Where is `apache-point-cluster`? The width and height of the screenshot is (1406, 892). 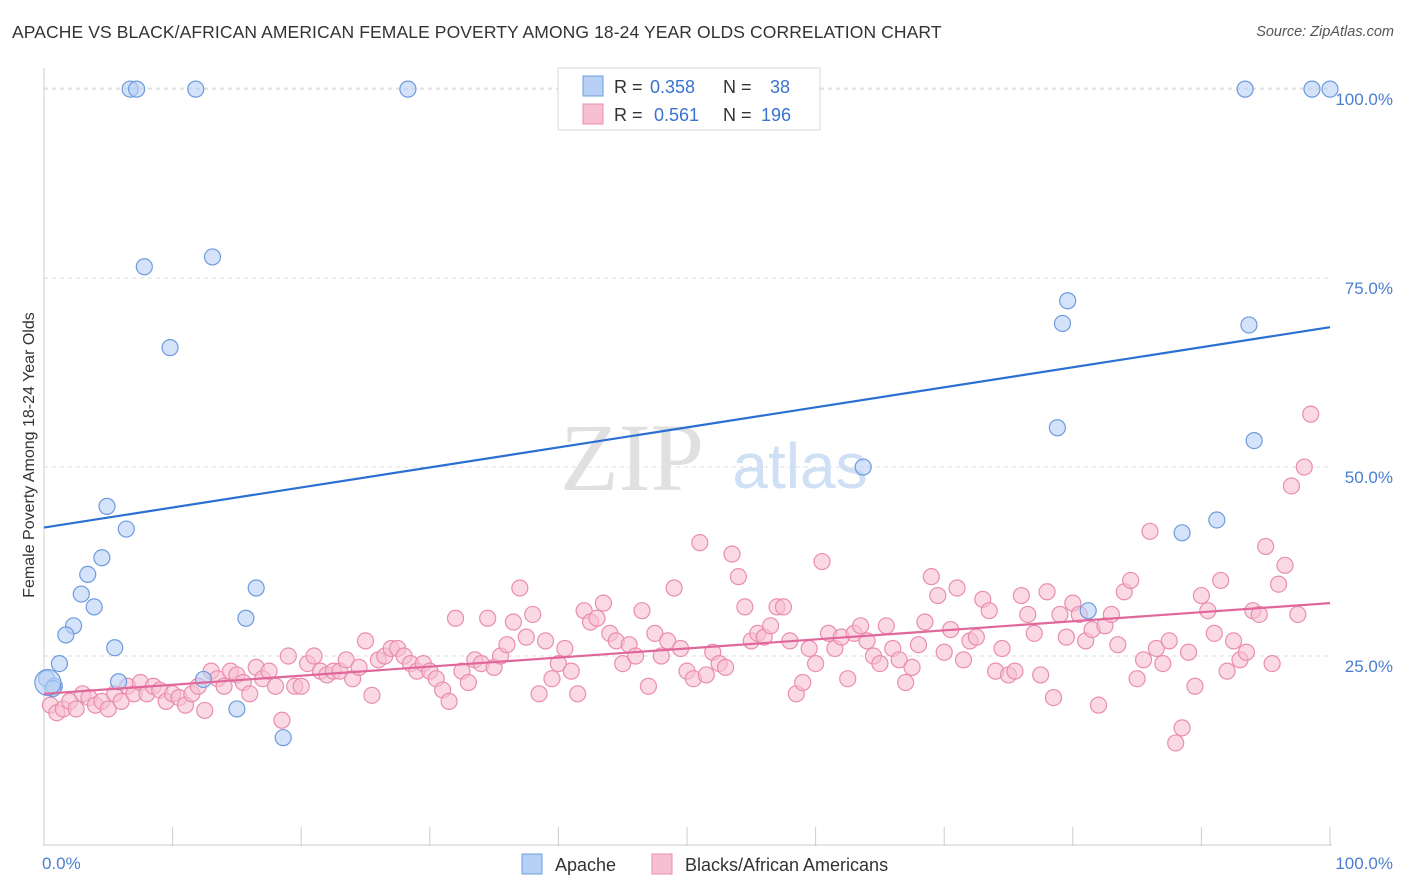
apache-point-cluster is located at coordinates (48, 682).